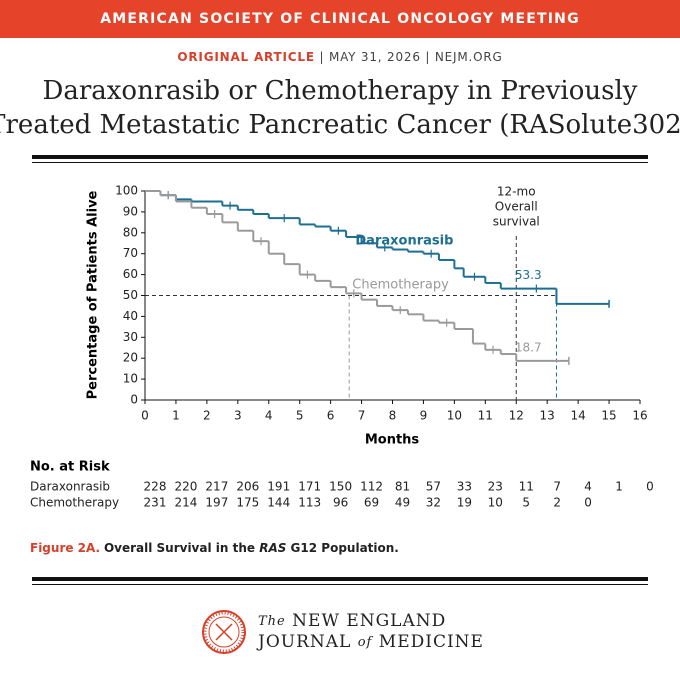 The width and height of the screenshot is (680, 680). What do you see at coordinates (464, 487) in the screenshot?
I see `risk-value: 33` at bounding box center [464, 487].